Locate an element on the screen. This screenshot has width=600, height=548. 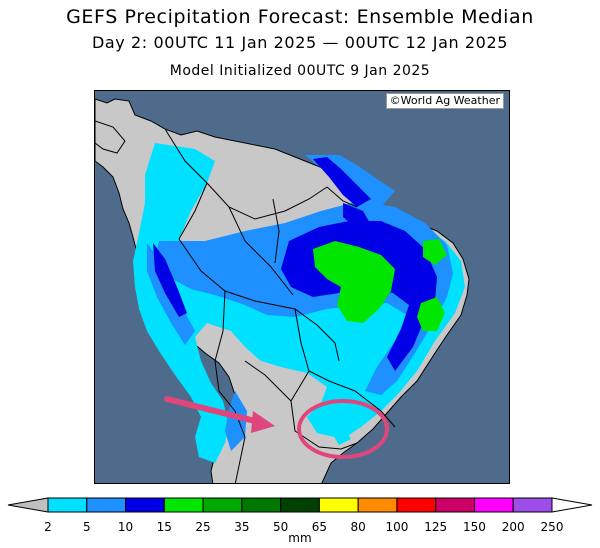
colorbar-tick-label: 10 is located at coordinates (125, 527).